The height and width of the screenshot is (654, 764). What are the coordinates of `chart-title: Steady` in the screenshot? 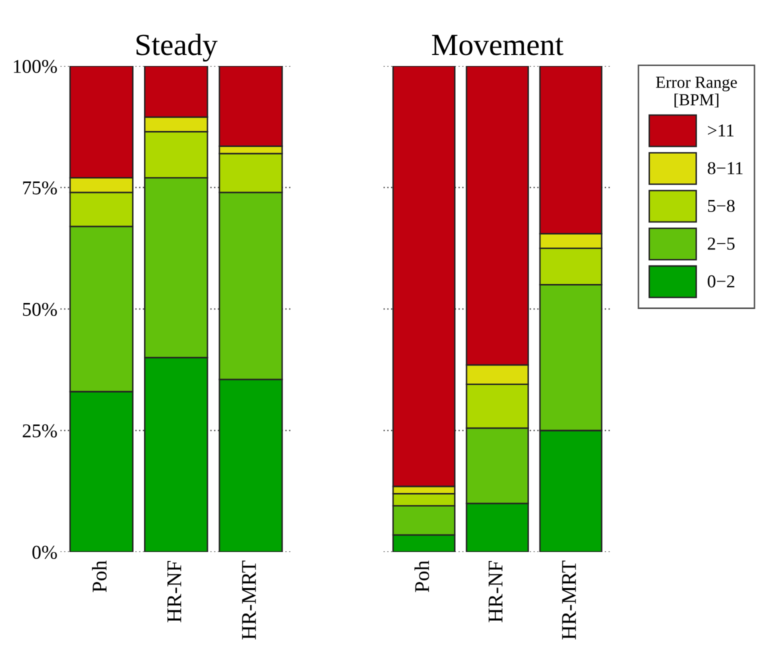 It's located at (177, 48).